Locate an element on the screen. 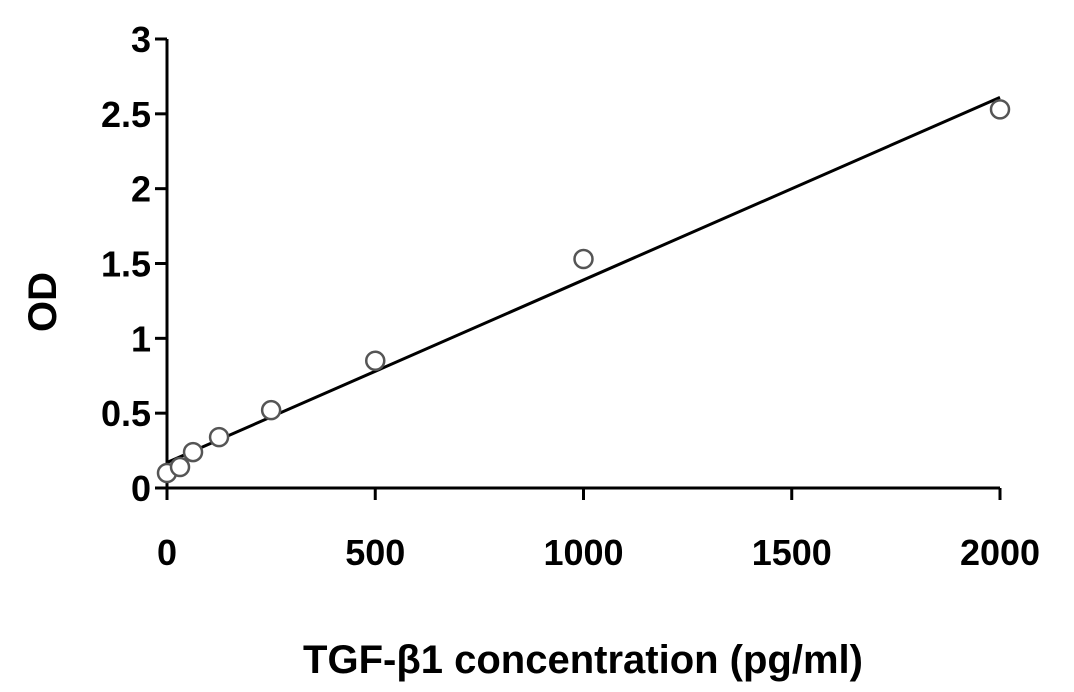 The image size is (1074, 692). x-tick-label: 1000 is located at coordinates (583, 552).